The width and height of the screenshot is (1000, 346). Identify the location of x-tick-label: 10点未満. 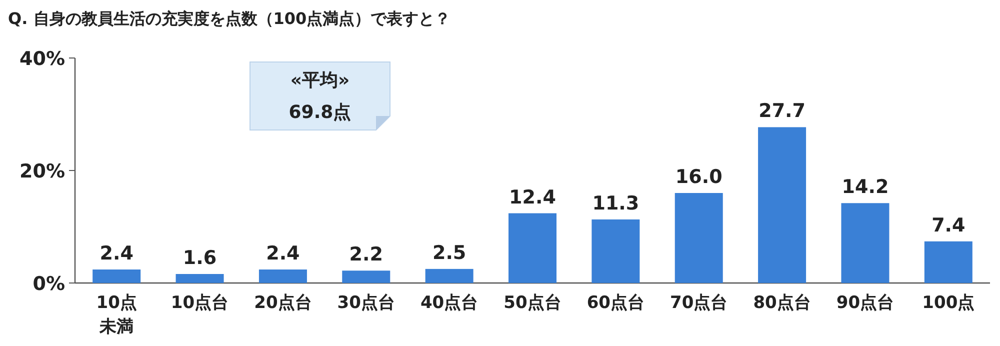
(116, 315).